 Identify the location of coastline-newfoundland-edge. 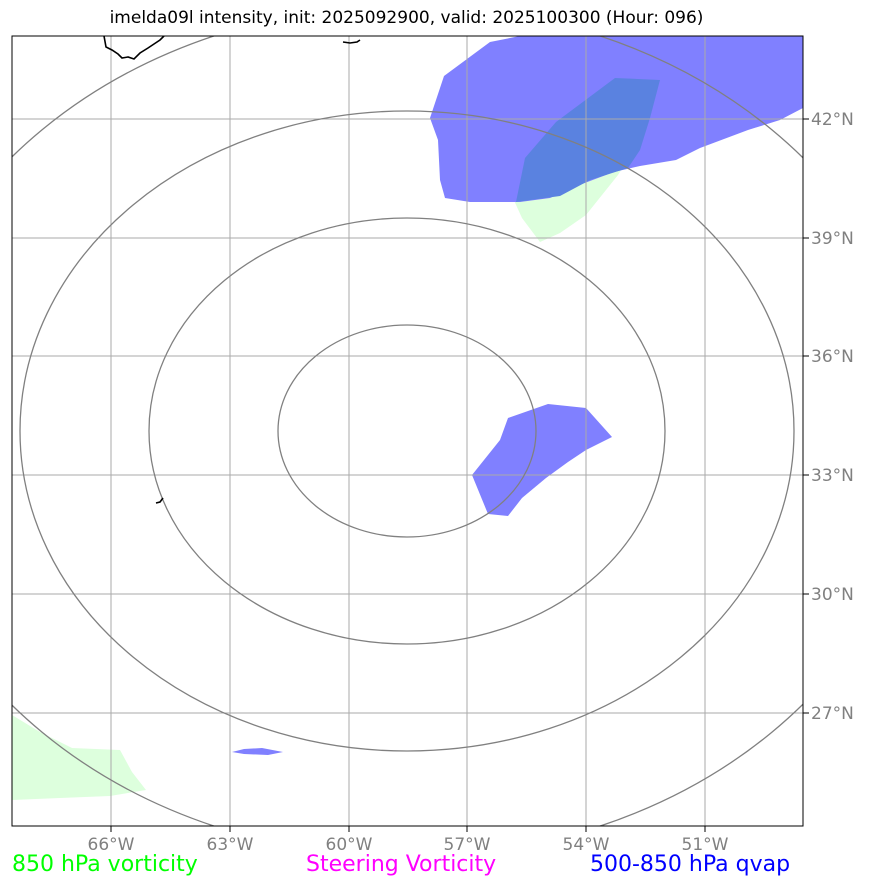
(351, 41).